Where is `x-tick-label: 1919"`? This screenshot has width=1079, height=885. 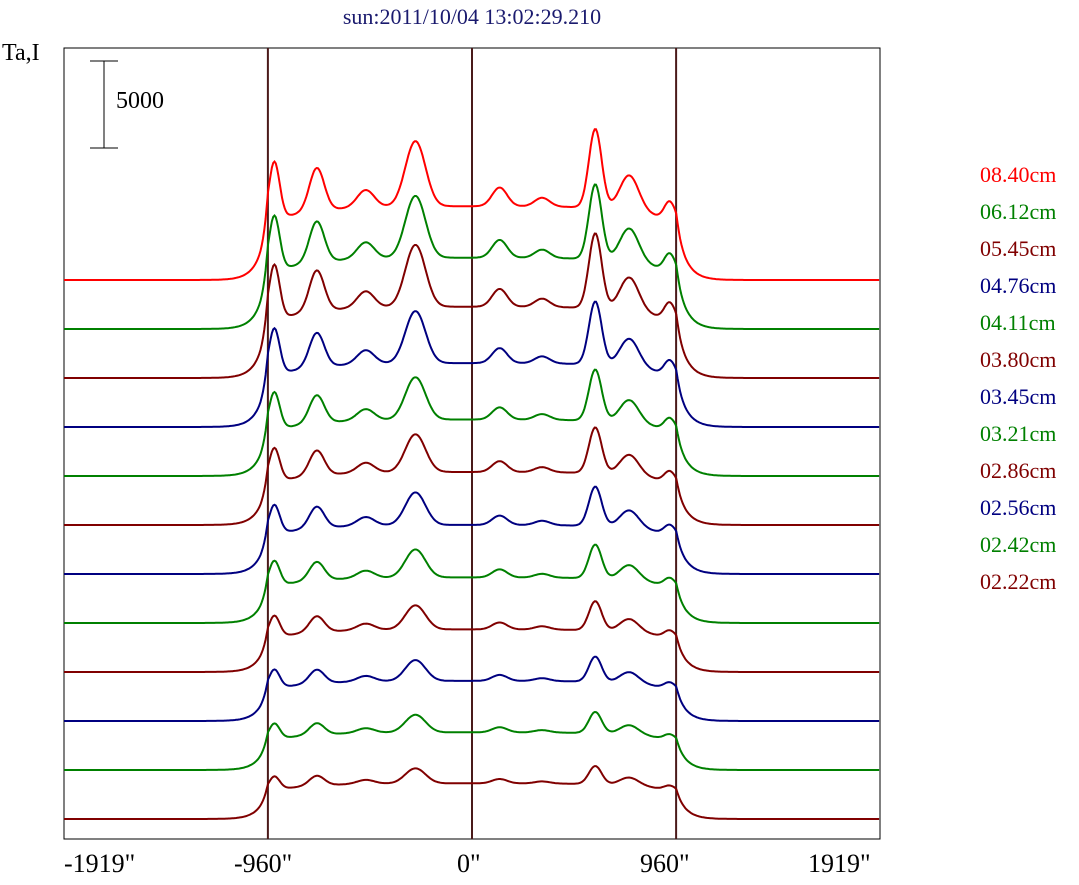 x-tick-label: 1919" is located at coordinates (839, 863).